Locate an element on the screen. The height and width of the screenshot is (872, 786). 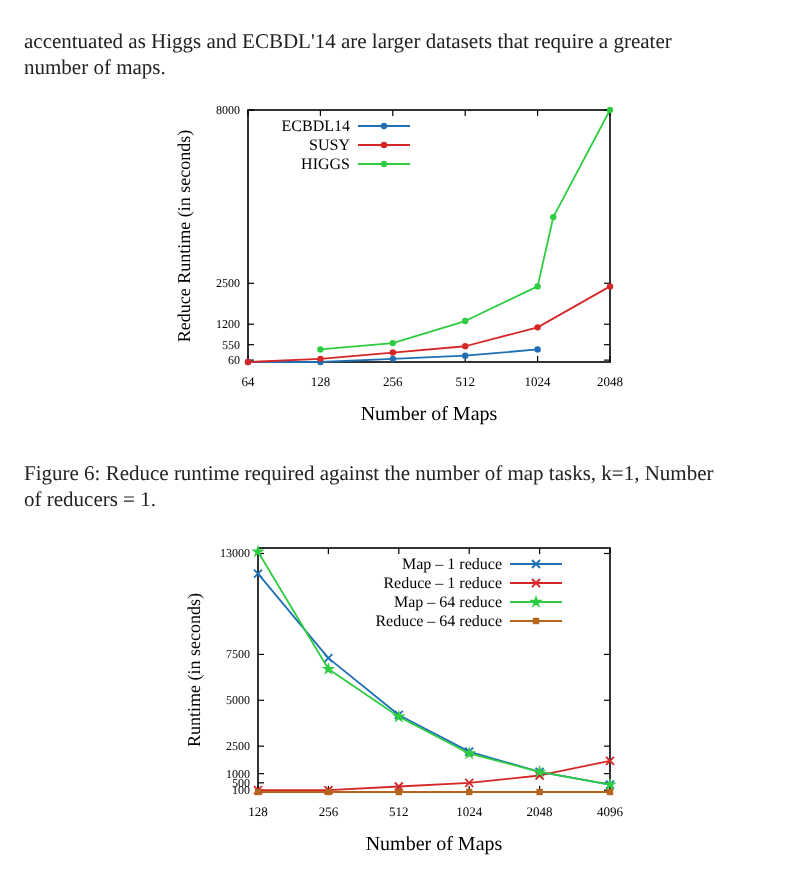
caption: Figure 6: Reduce runtime required against the number of map tasks, k=1, Number of reducers = 1. is located at coordinates (369, 488).